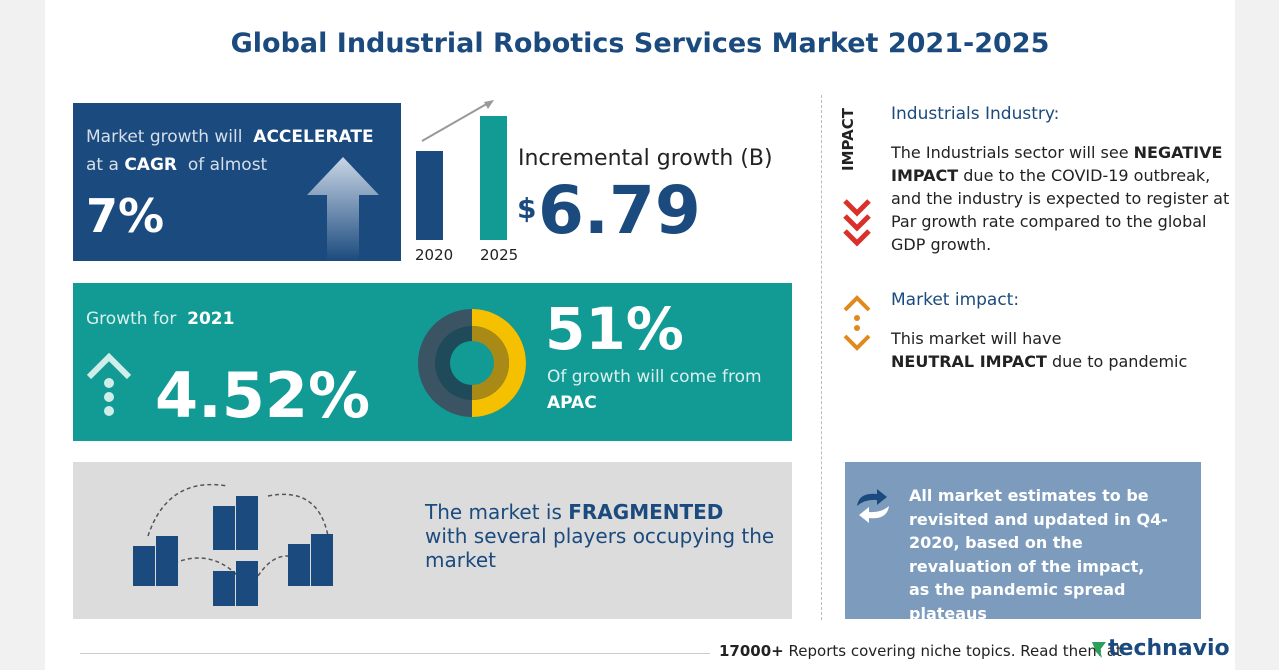  What do you see at coordinates (857, 223) in the screenshot?
I see `down-chevrons` at bounding box center [857, 223].